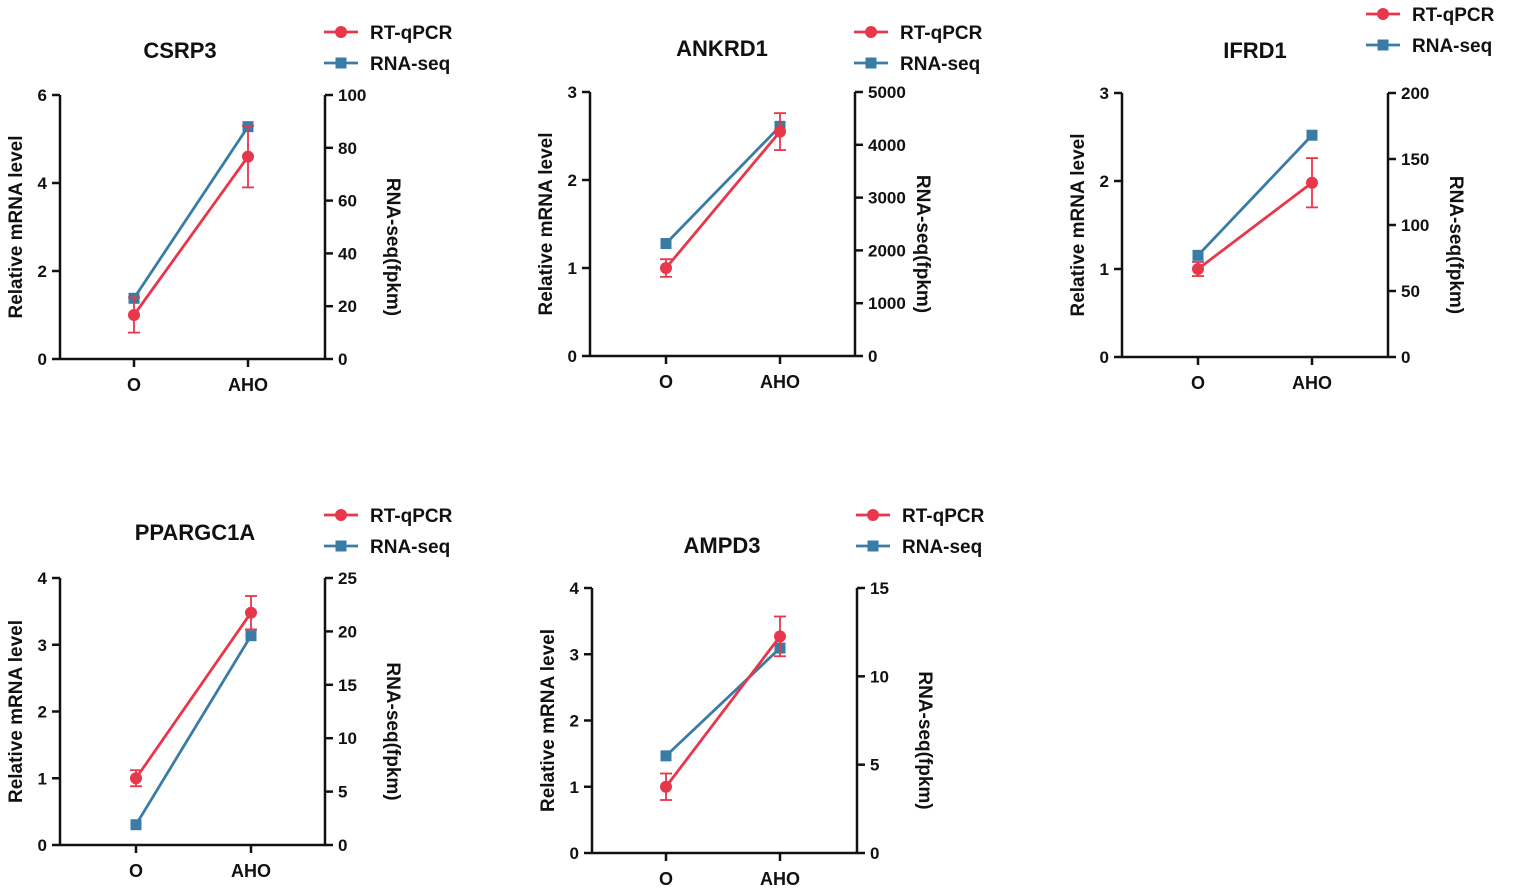 The width and height of the screenshot is (1535, 890). Describe the element at coordinates (1255, 50) in the screenshot. I see `chart-title: IFRD1` at that location.